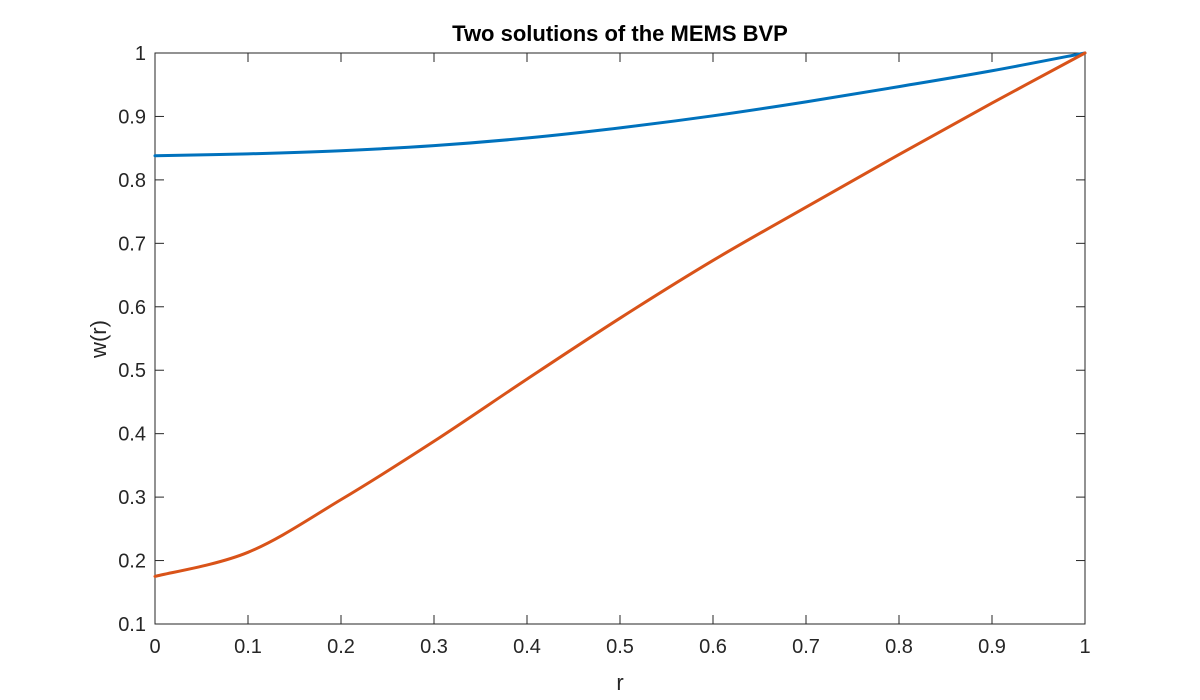 Image resolution: width=1200 pixels, height=700 pixels. I want to click on y-tick-label: 0.2, so click(132, 562).